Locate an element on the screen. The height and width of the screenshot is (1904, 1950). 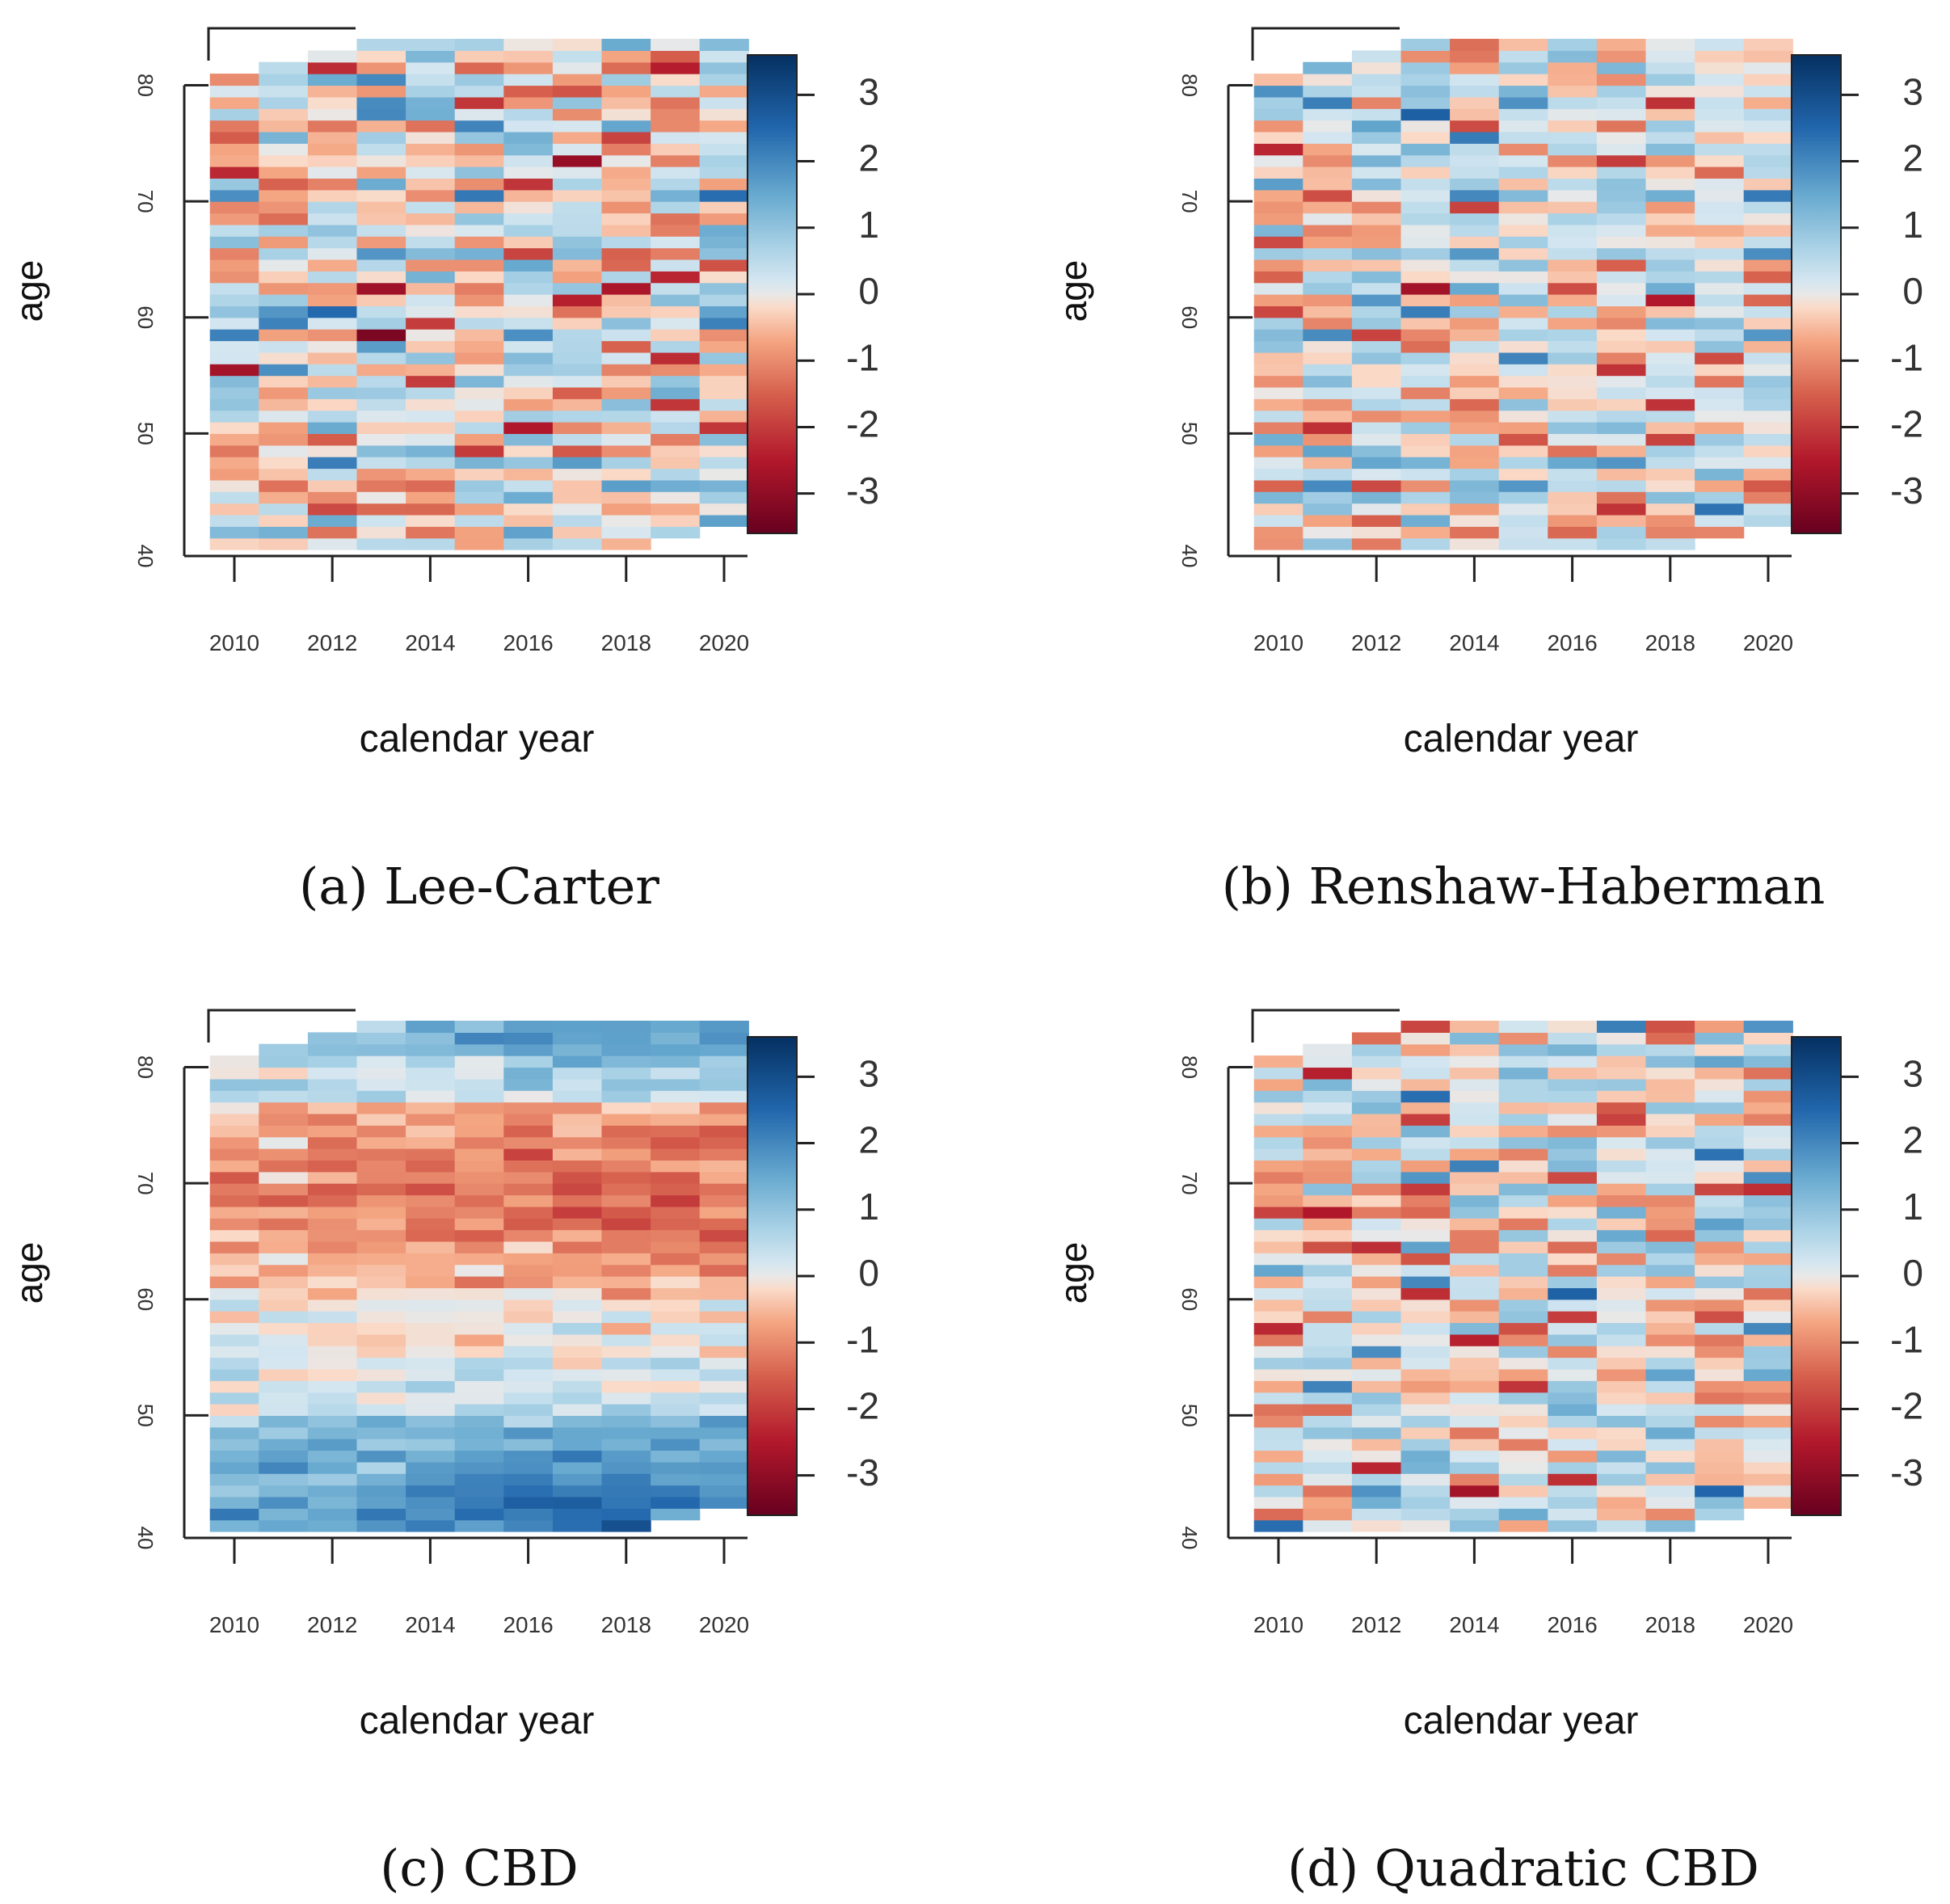
colorbar-tick-label: -2 is located at coordinates (1907, 1406).